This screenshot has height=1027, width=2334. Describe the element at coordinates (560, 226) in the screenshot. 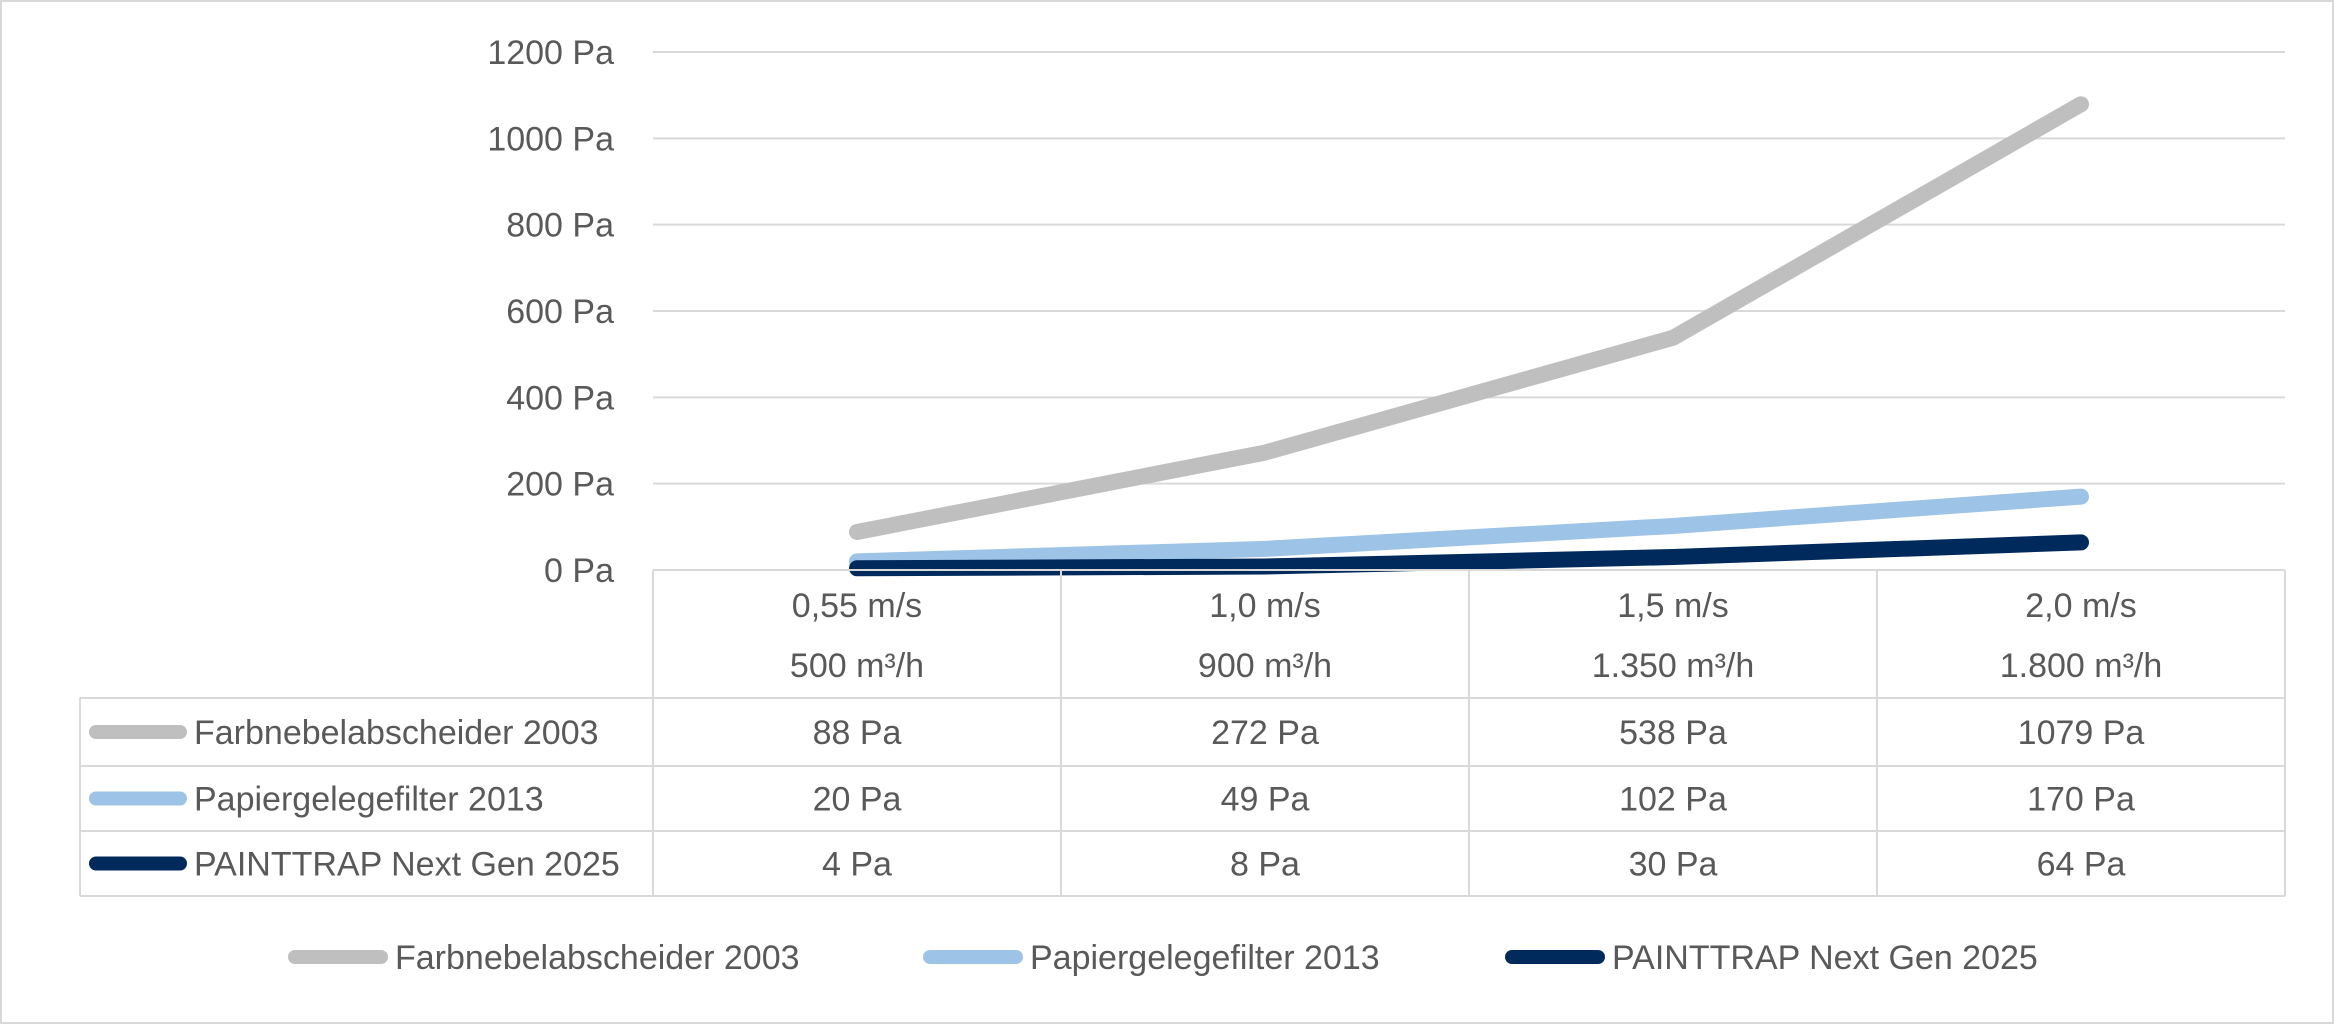

I see `y-tick-label: 800 Pa` at that location.